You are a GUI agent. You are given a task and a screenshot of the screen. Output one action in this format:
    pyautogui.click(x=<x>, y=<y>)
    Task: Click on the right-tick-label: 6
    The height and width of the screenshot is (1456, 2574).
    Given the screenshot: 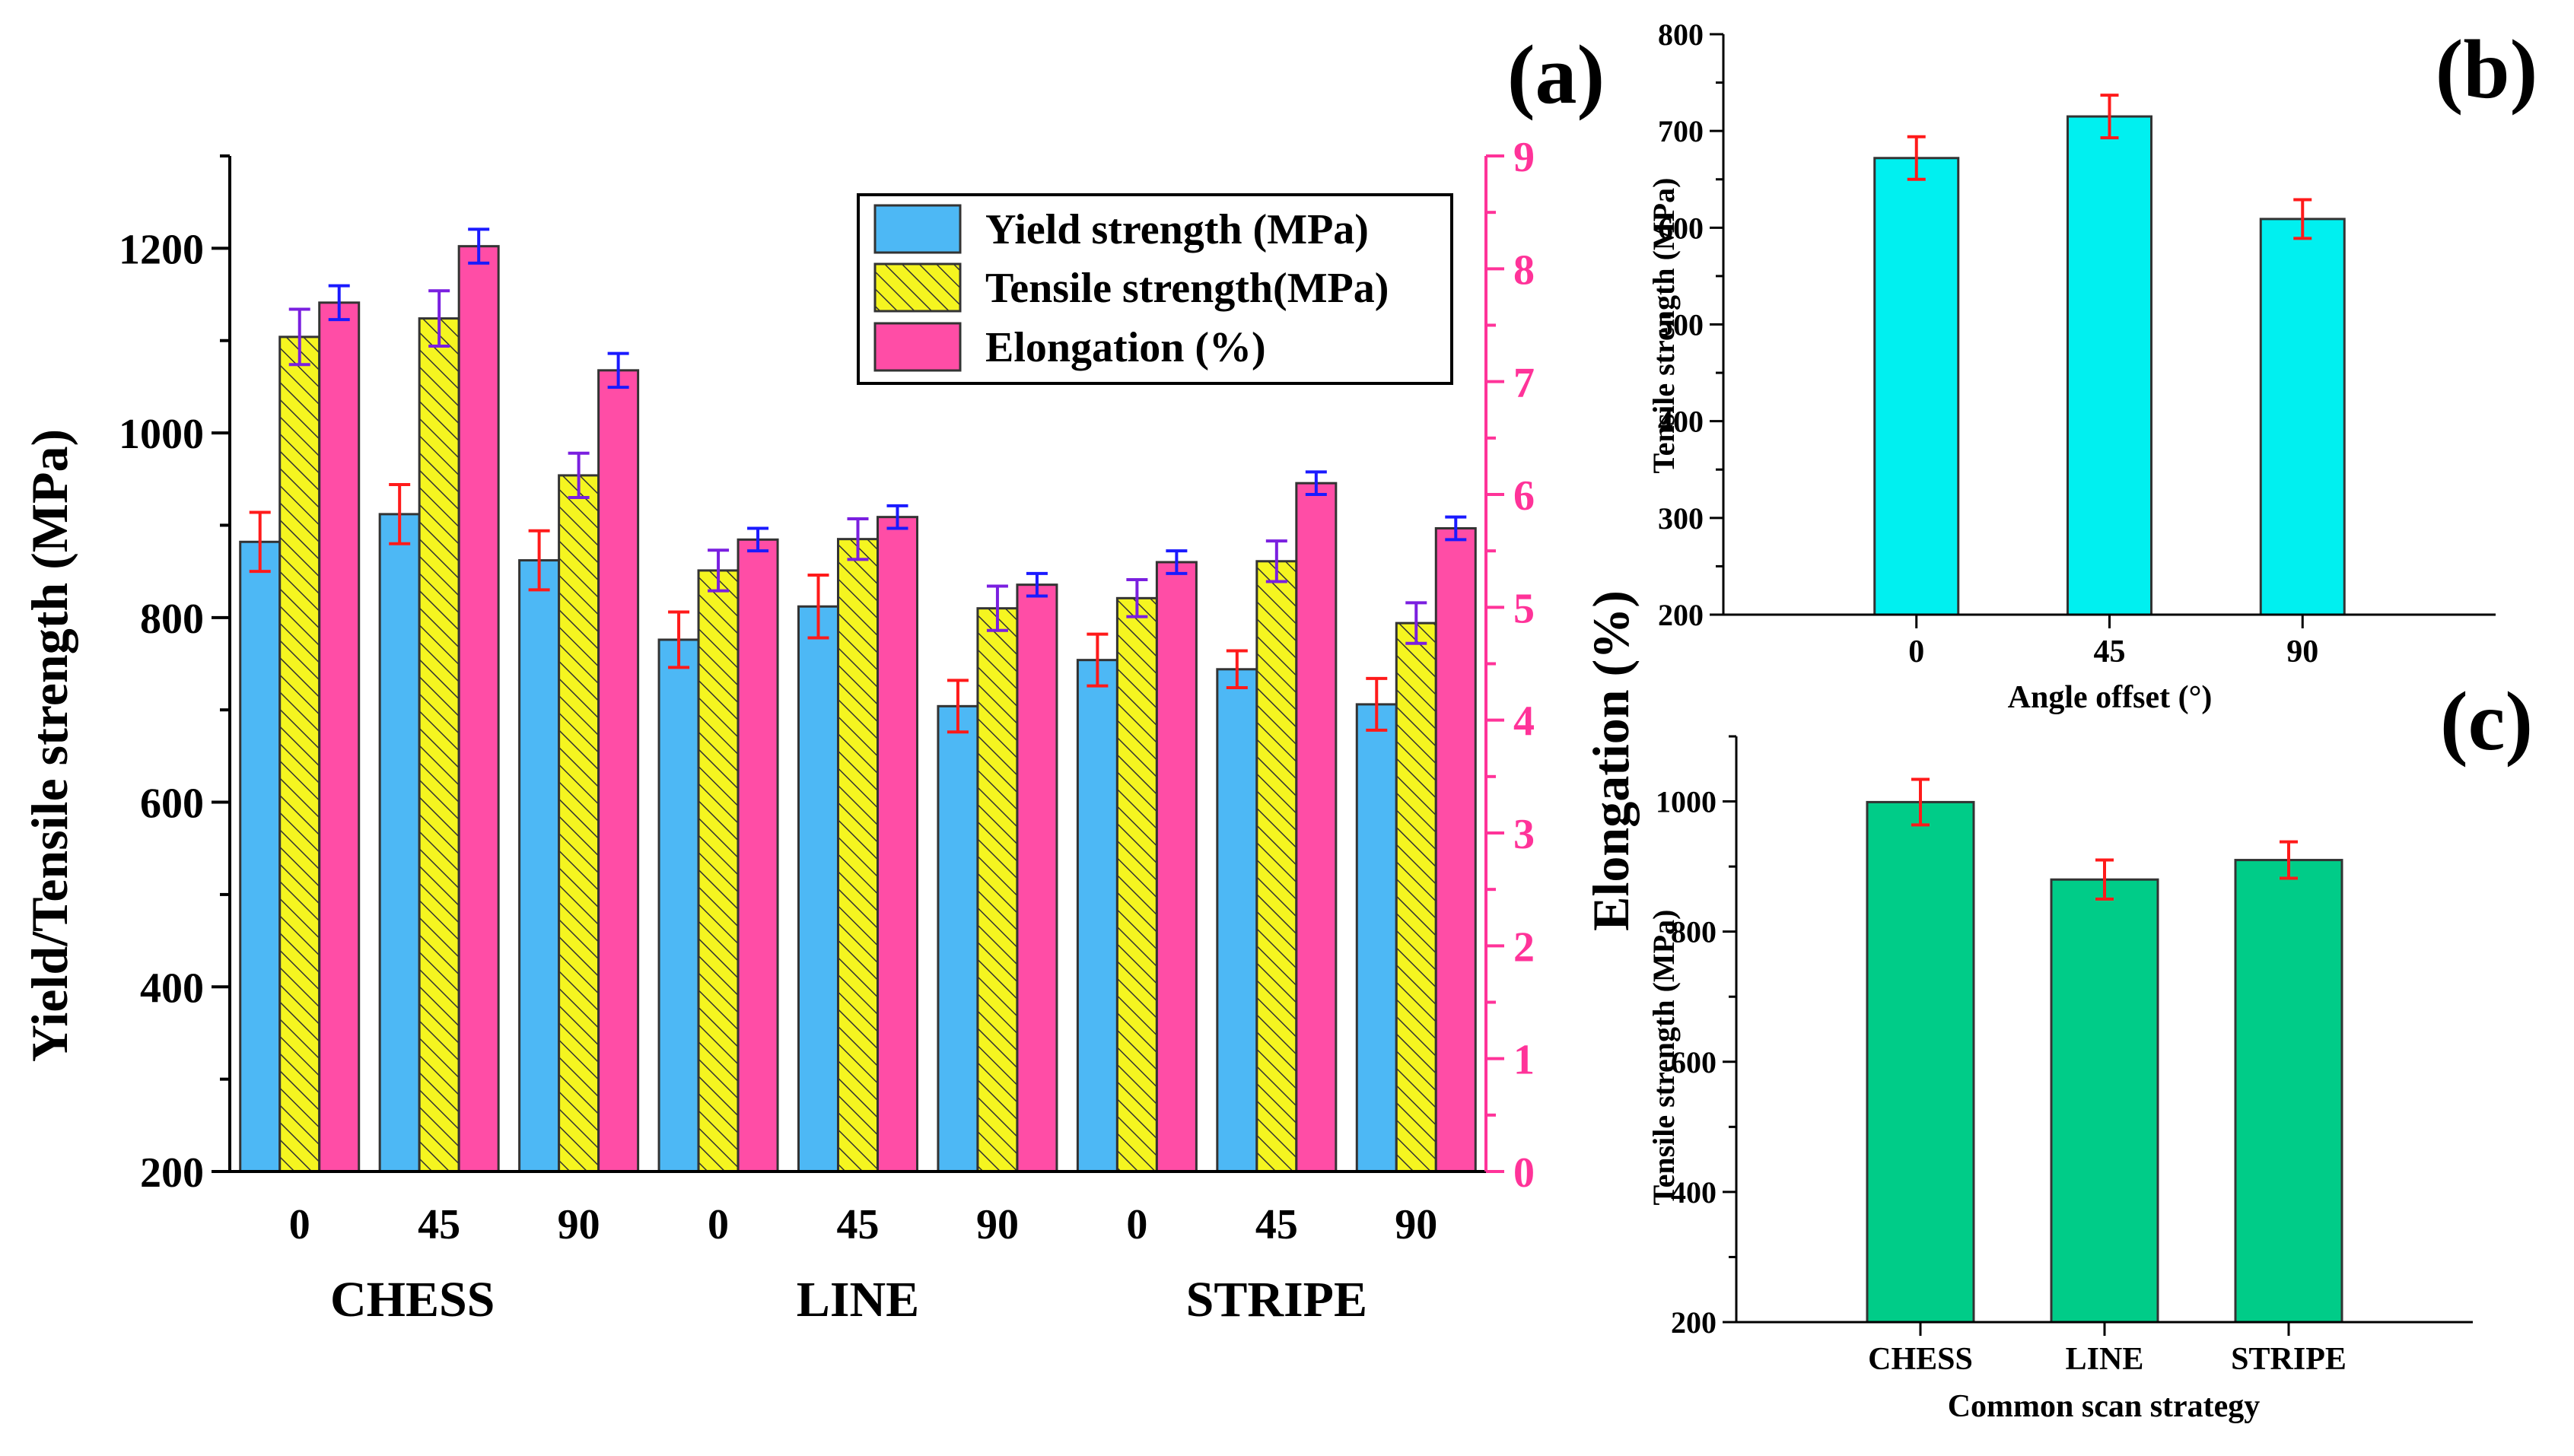 What is the action you would take?
    pyautogui.click(x=1524, y=496)
    